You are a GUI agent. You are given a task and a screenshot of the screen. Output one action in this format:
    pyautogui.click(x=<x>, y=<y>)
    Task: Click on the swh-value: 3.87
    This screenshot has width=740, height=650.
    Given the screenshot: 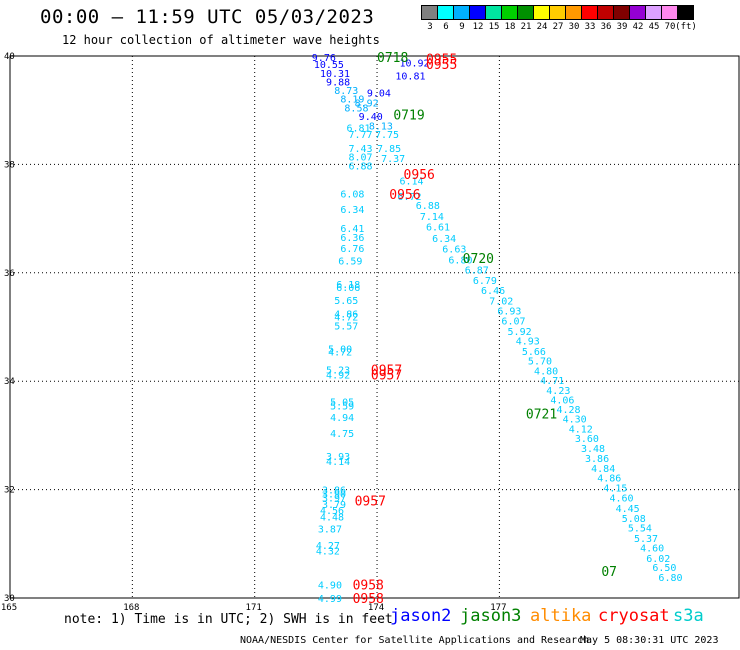 What is the action you would take?
    pyautogui.click(x=330, y=530)
    